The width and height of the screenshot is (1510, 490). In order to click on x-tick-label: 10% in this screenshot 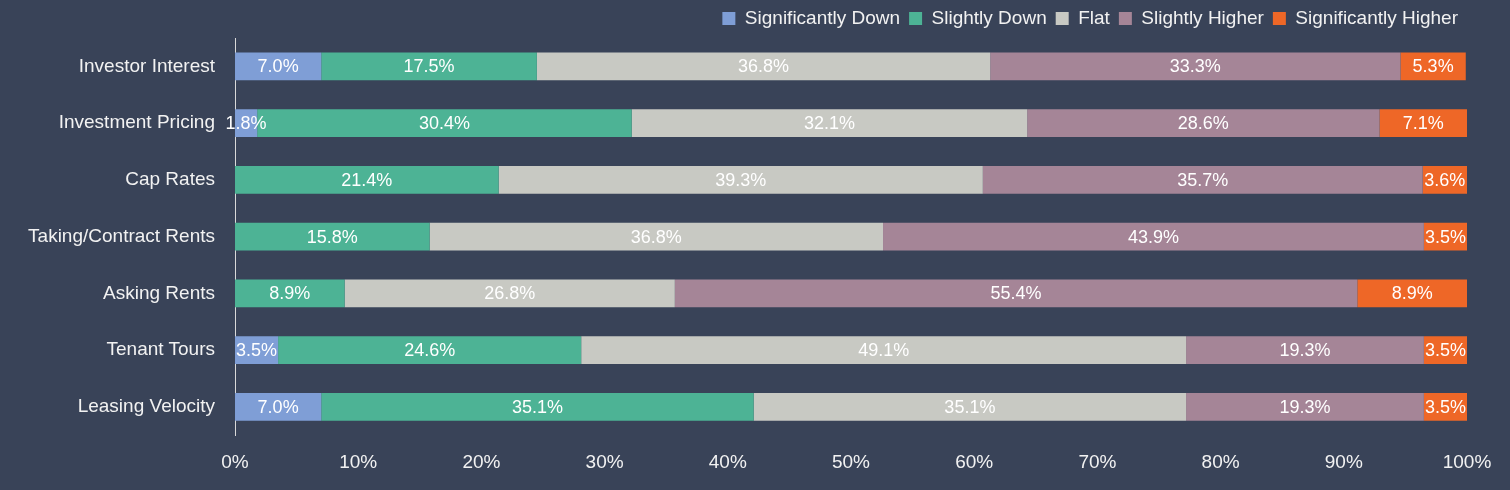, I will do `click(358, 461)`.